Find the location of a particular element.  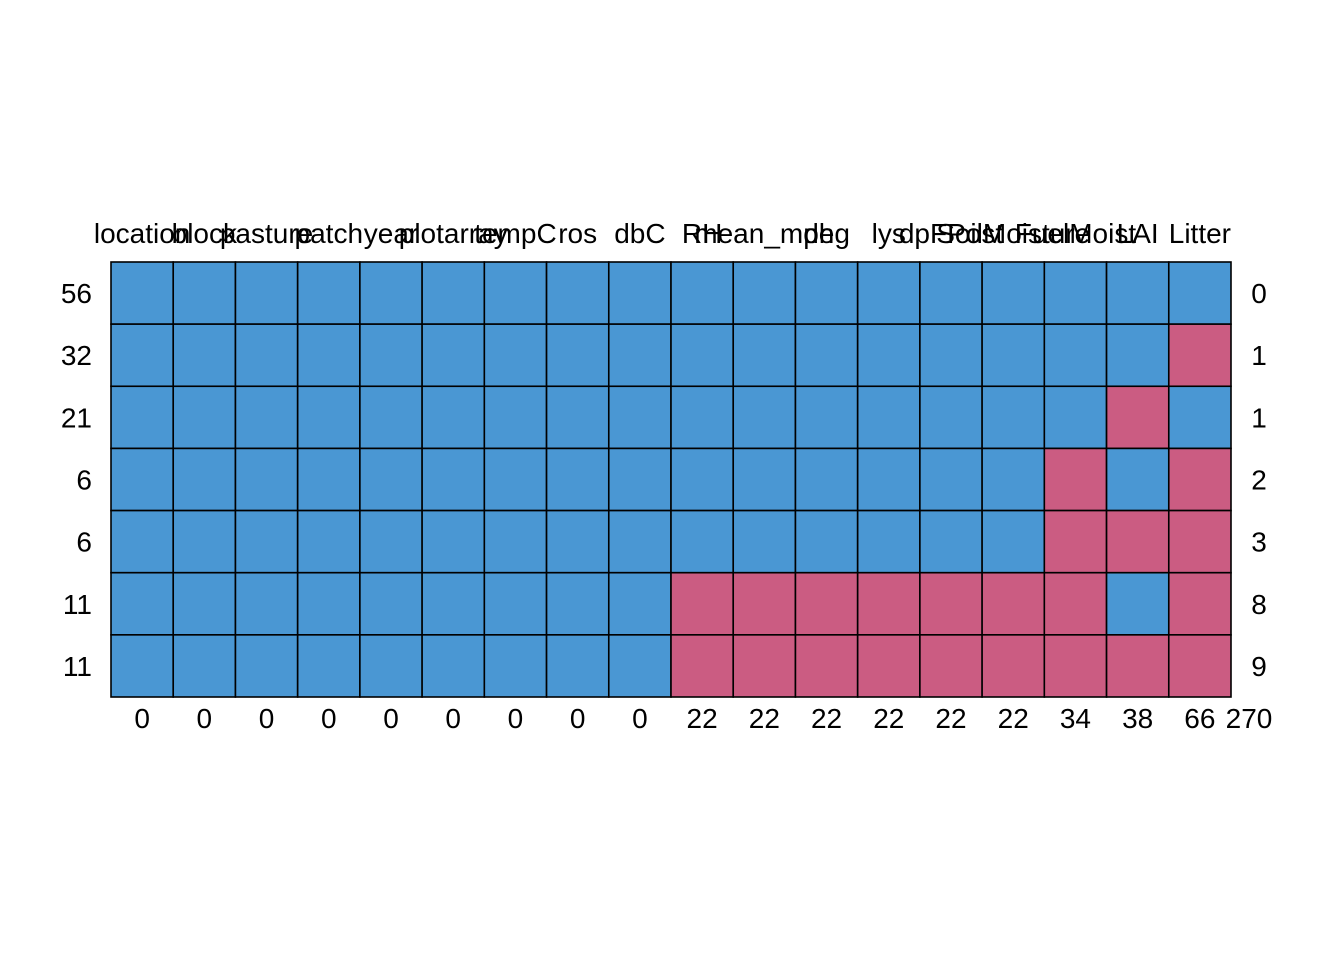

column-label: lys is located at coordinates (889, 233).